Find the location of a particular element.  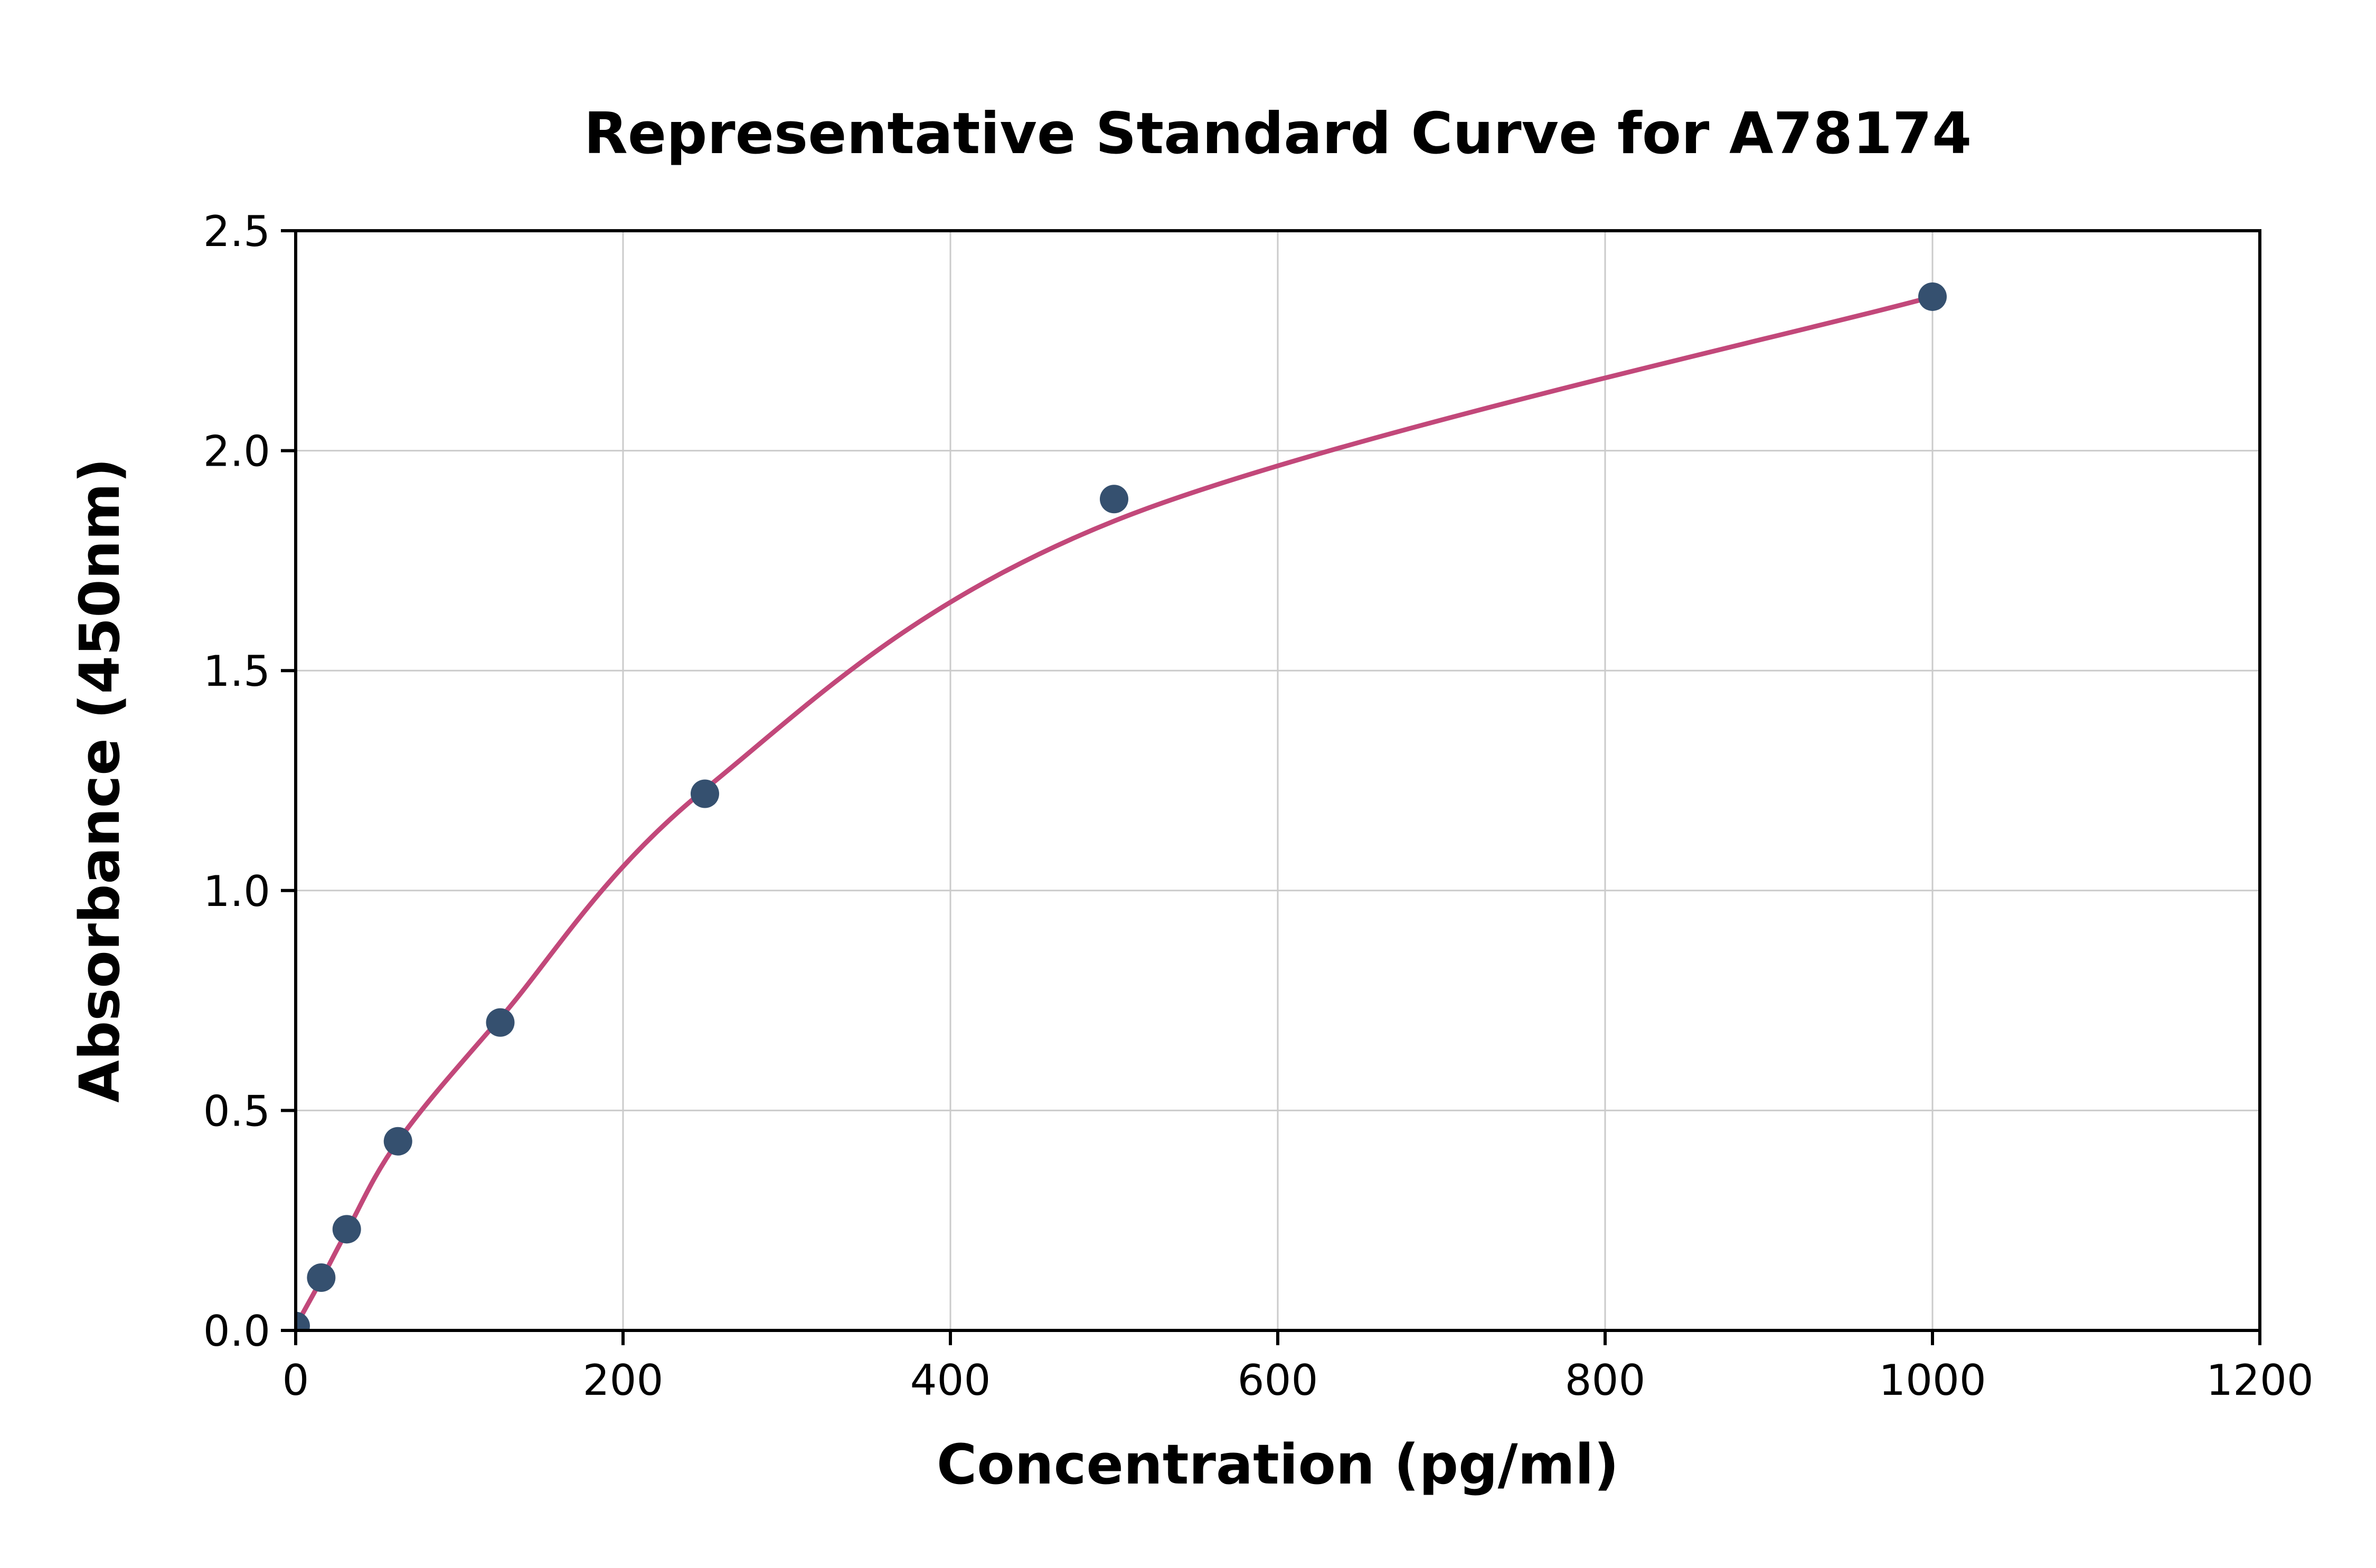

chart-title: Representative Standard Curve for A78174 is located at coordinates (1278, 134).